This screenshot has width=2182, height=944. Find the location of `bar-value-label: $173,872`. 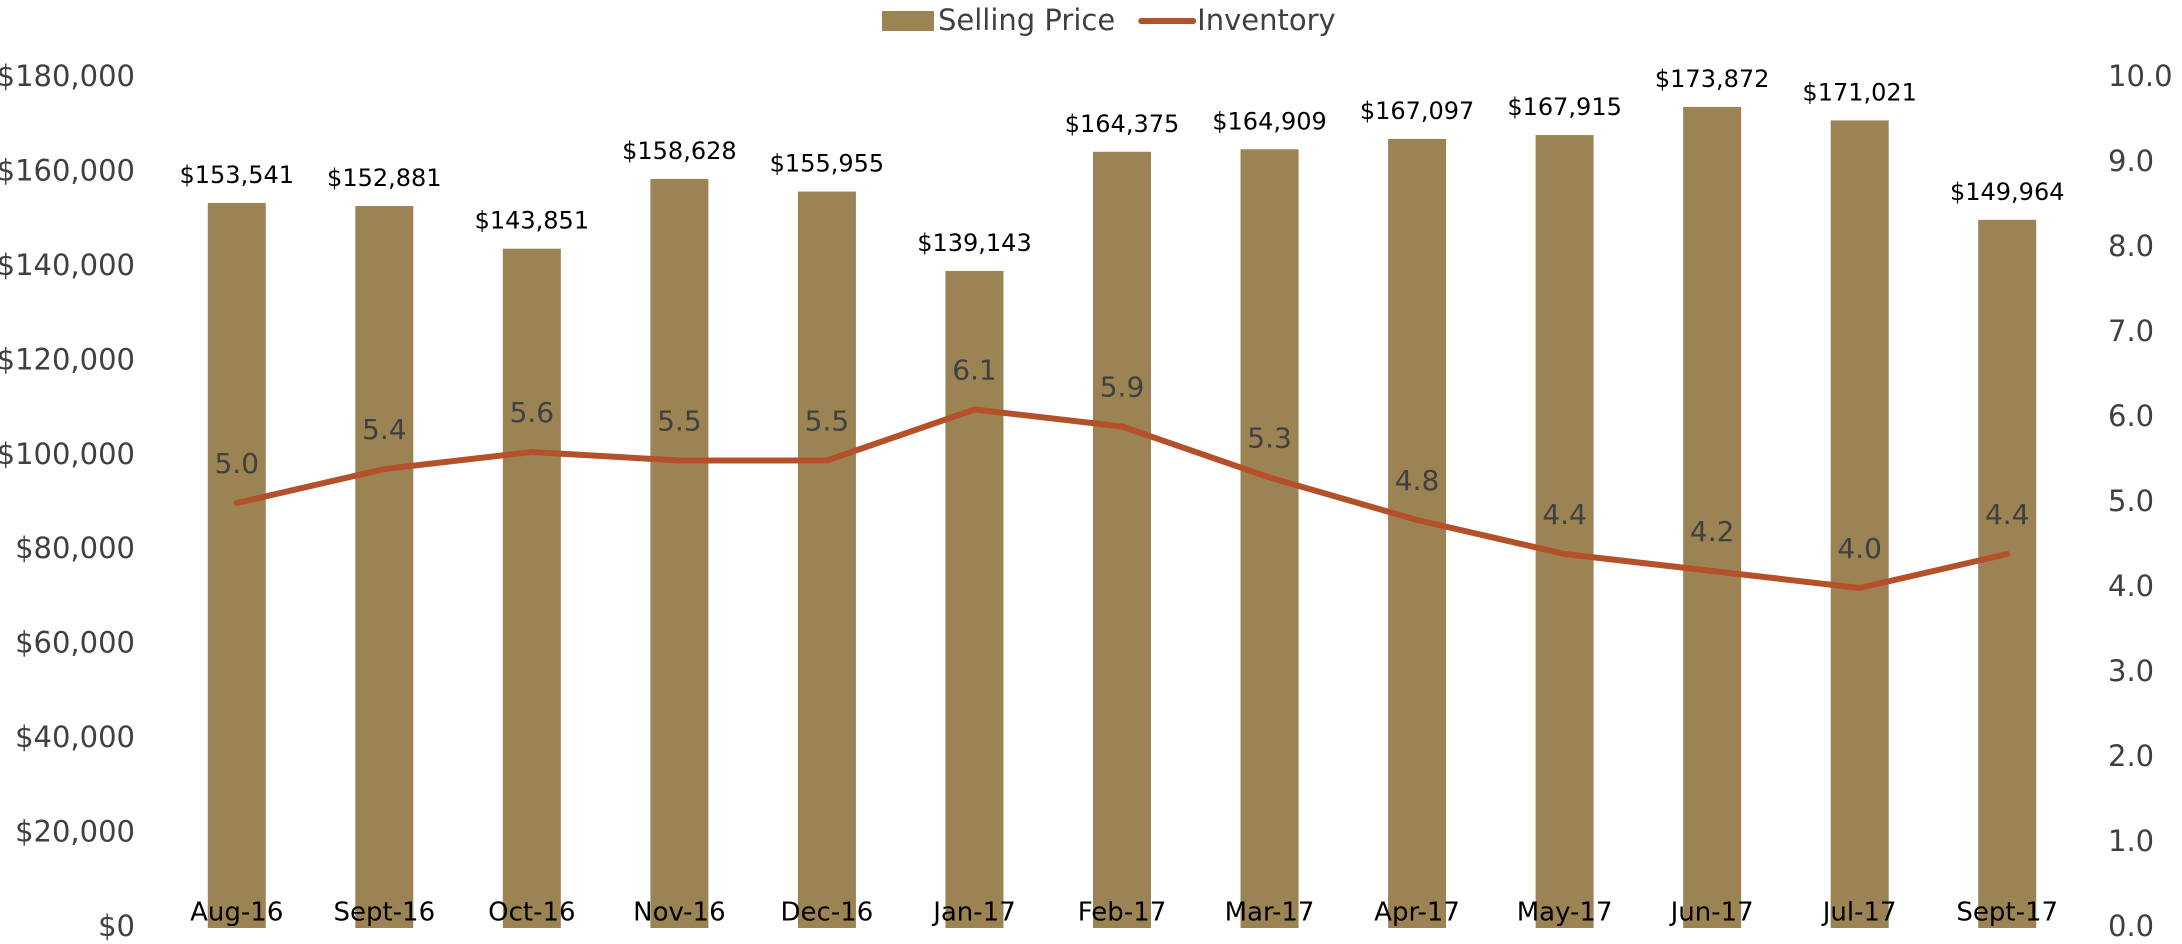

bar-value-label: $173,872 is located at coordinates (1712, 79).